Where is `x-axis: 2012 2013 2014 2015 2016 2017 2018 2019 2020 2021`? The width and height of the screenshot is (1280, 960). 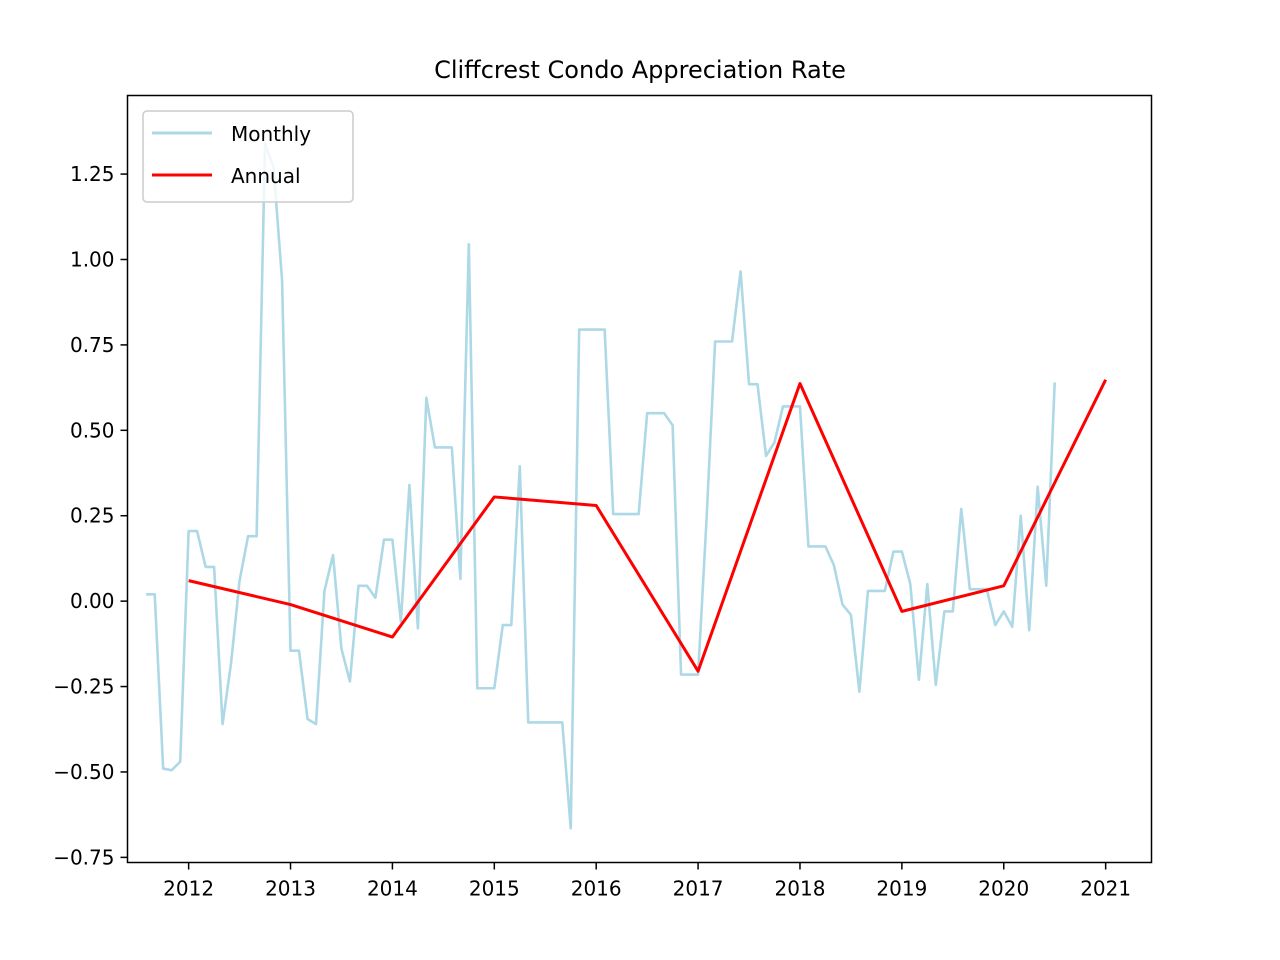
x-axis: 2012 2013 2014 2015 2016 2017 2018 2019 2020 2021 is located at coordinates (647, 881).